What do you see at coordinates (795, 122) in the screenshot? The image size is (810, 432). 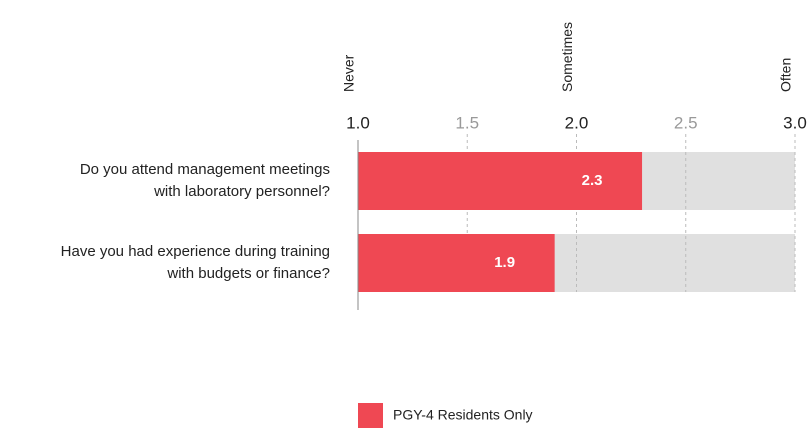 I see `x-tick-label: 3.0` at bounding box center [795, 122].